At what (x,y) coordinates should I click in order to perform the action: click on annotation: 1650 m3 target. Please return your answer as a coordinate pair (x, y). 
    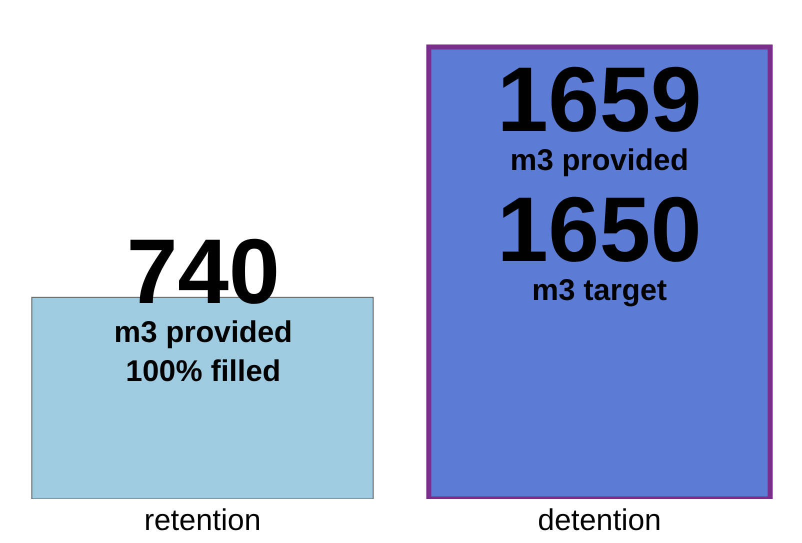
    Looking at the image, I should click on (599, 243).